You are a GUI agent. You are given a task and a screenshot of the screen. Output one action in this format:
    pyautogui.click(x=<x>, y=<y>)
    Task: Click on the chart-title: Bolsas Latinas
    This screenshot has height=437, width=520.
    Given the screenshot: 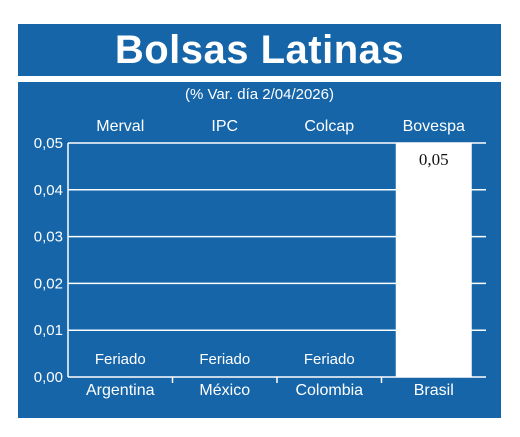 What is the action you would take?
    pyautogui.click(x=259, y=49)
    